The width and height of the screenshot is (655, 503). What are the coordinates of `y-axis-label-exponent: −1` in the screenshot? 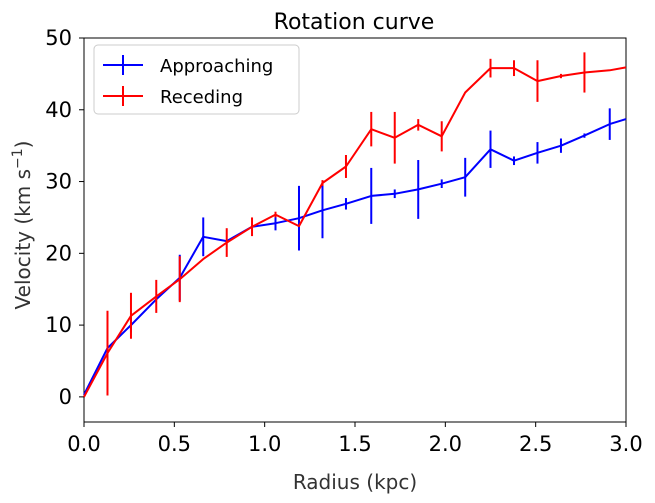 It's located at (18, 158).